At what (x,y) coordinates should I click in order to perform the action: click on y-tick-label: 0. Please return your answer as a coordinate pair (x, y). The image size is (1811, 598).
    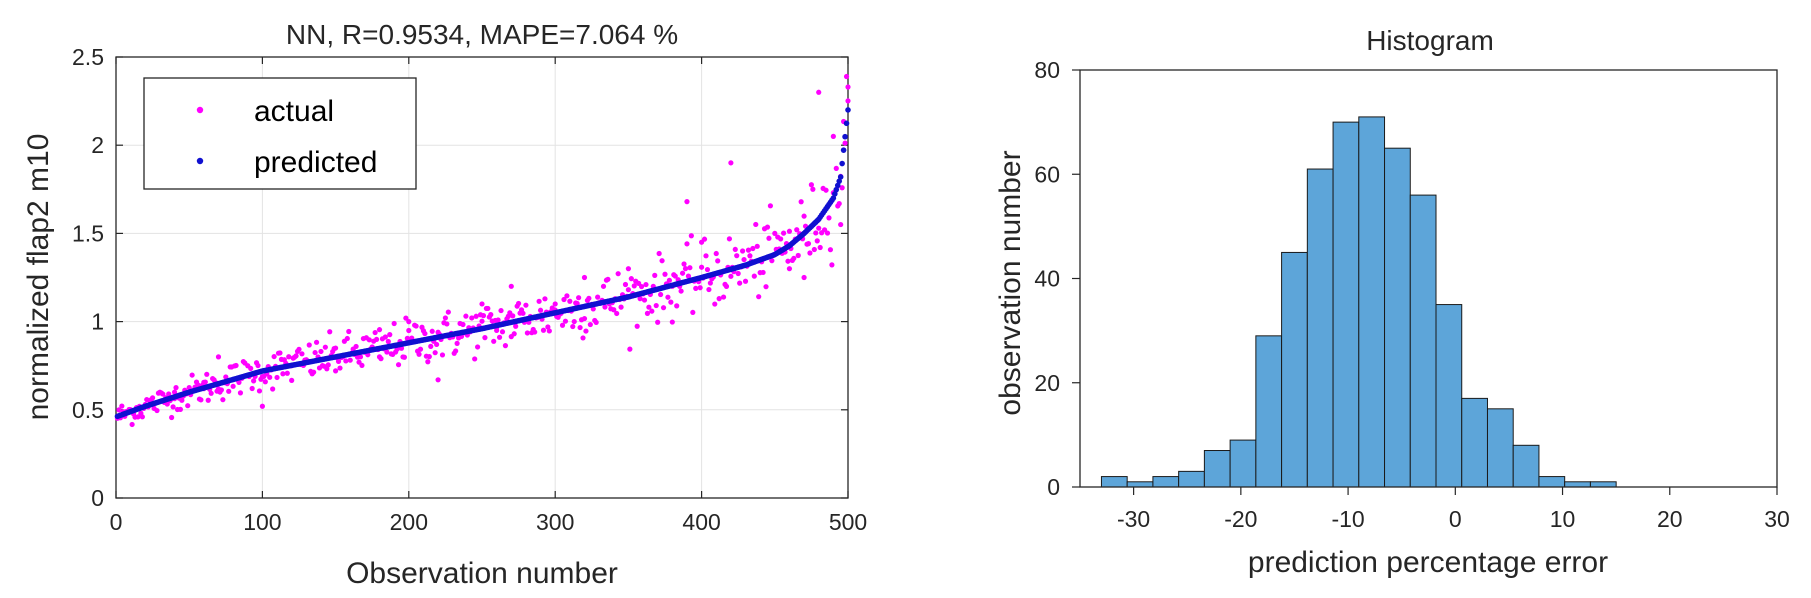
    Looking at the image, I should click on (97, 498).